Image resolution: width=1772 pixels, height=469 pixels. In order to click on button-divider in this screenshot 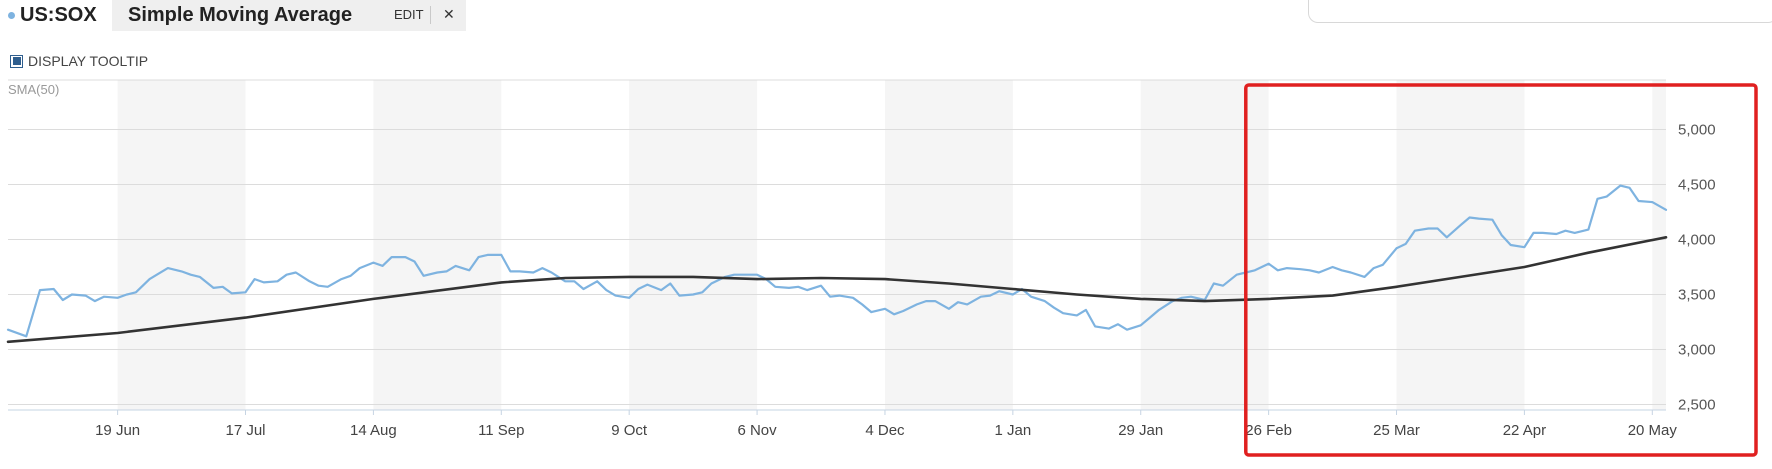, I will do `click(430, 15)`.